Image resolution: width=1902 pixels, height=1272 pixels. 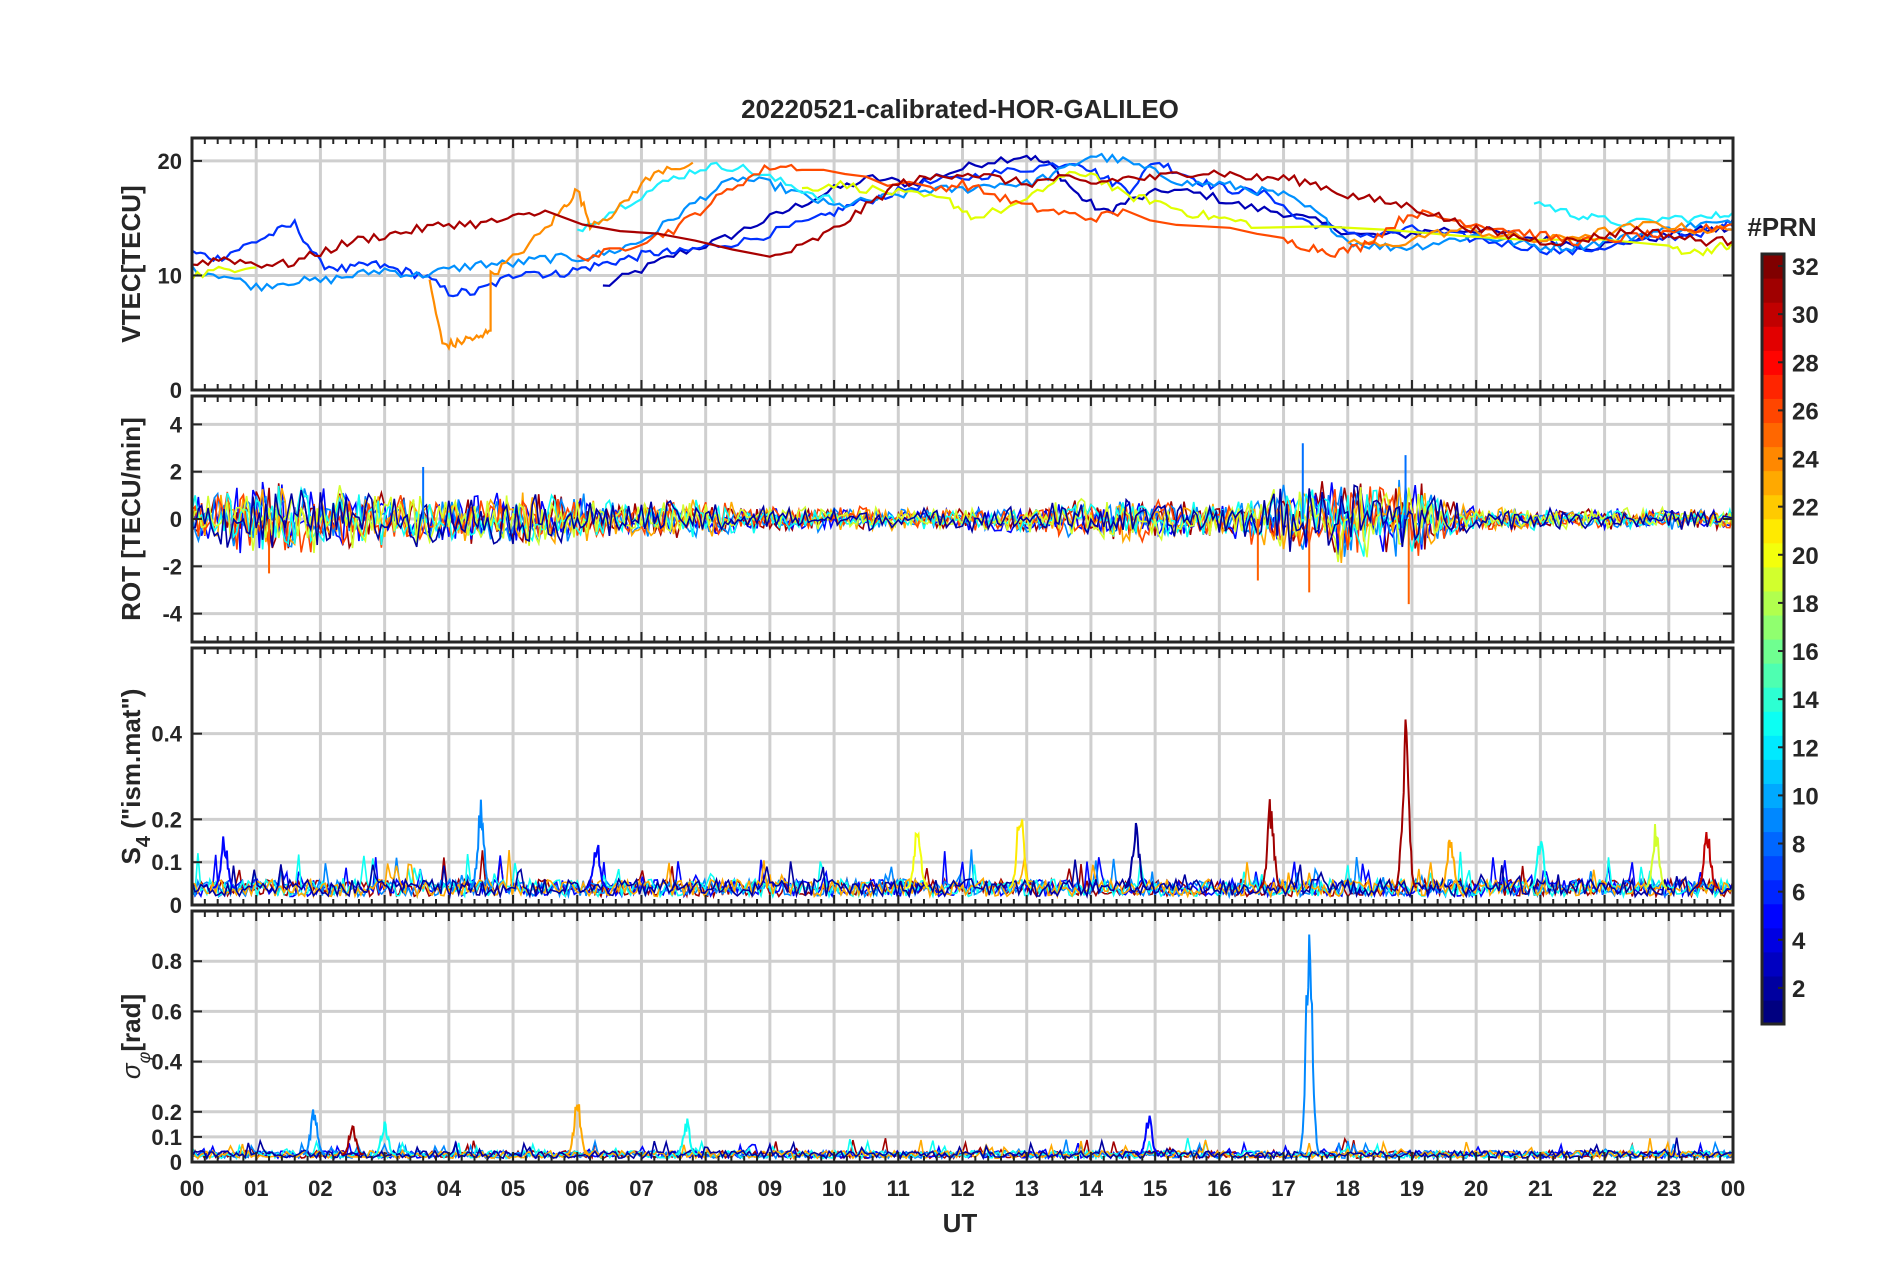 What do you see at coordinates (962, 809) in the screenshot?
I see `plot-area-s4` at bounding box center [962, 809].